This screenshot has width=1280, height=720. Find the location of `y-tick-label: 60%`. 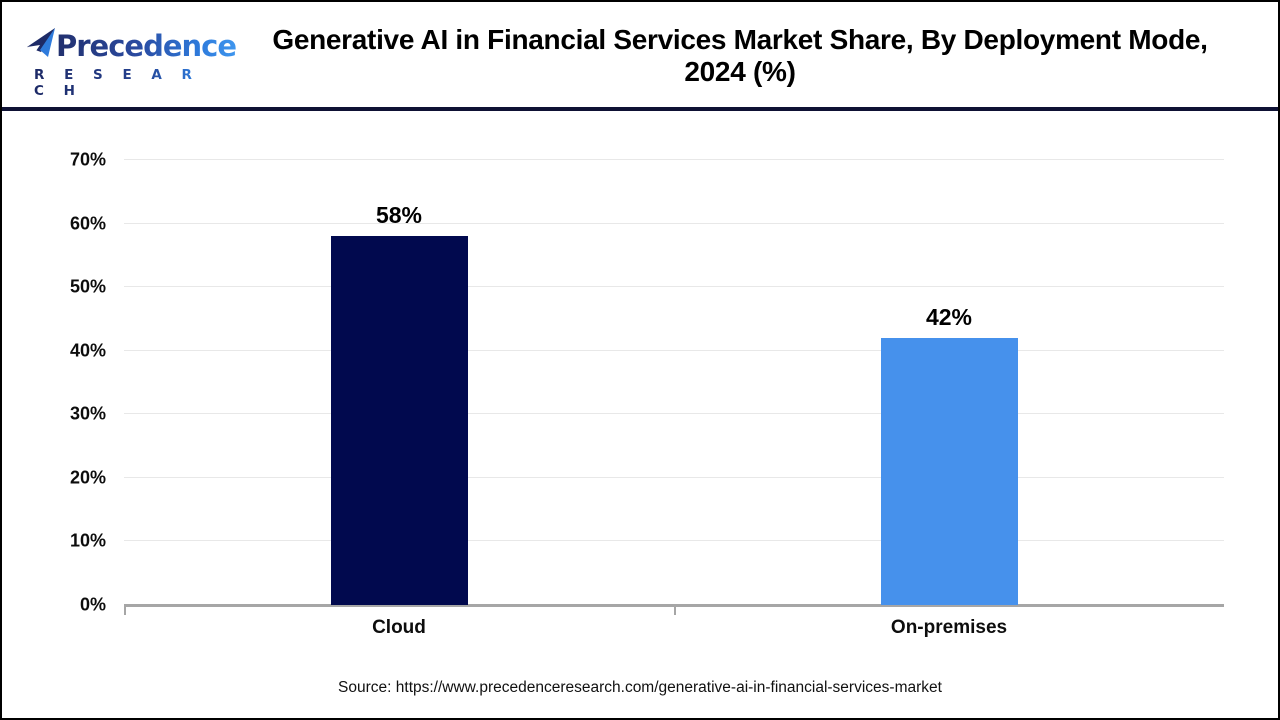

y-tick-label: 60% is located at coordinates (87, 223).